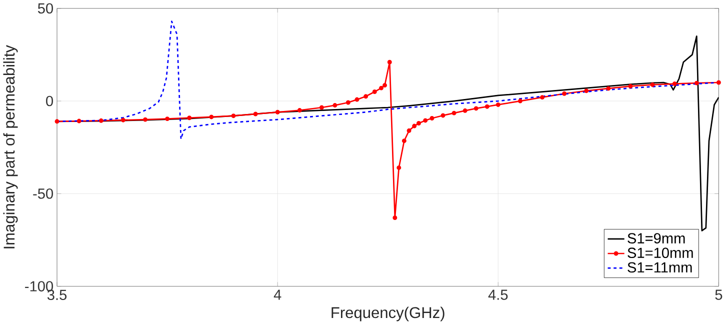 The width and height of the screenshot is (726, 324). I want to click on legend-label: S1=11mm, so click(660, 267).